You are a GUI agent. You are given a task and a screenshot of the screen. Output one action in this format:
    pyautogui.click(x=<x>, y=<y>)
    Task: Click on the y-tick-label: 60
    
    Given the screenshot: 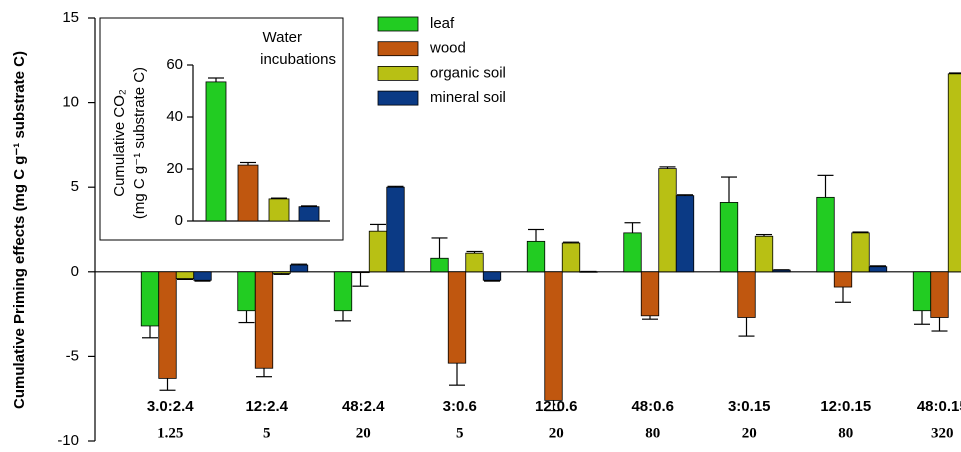 What is the action you would take?
    pyautogui.click(x=174, y=64)
    